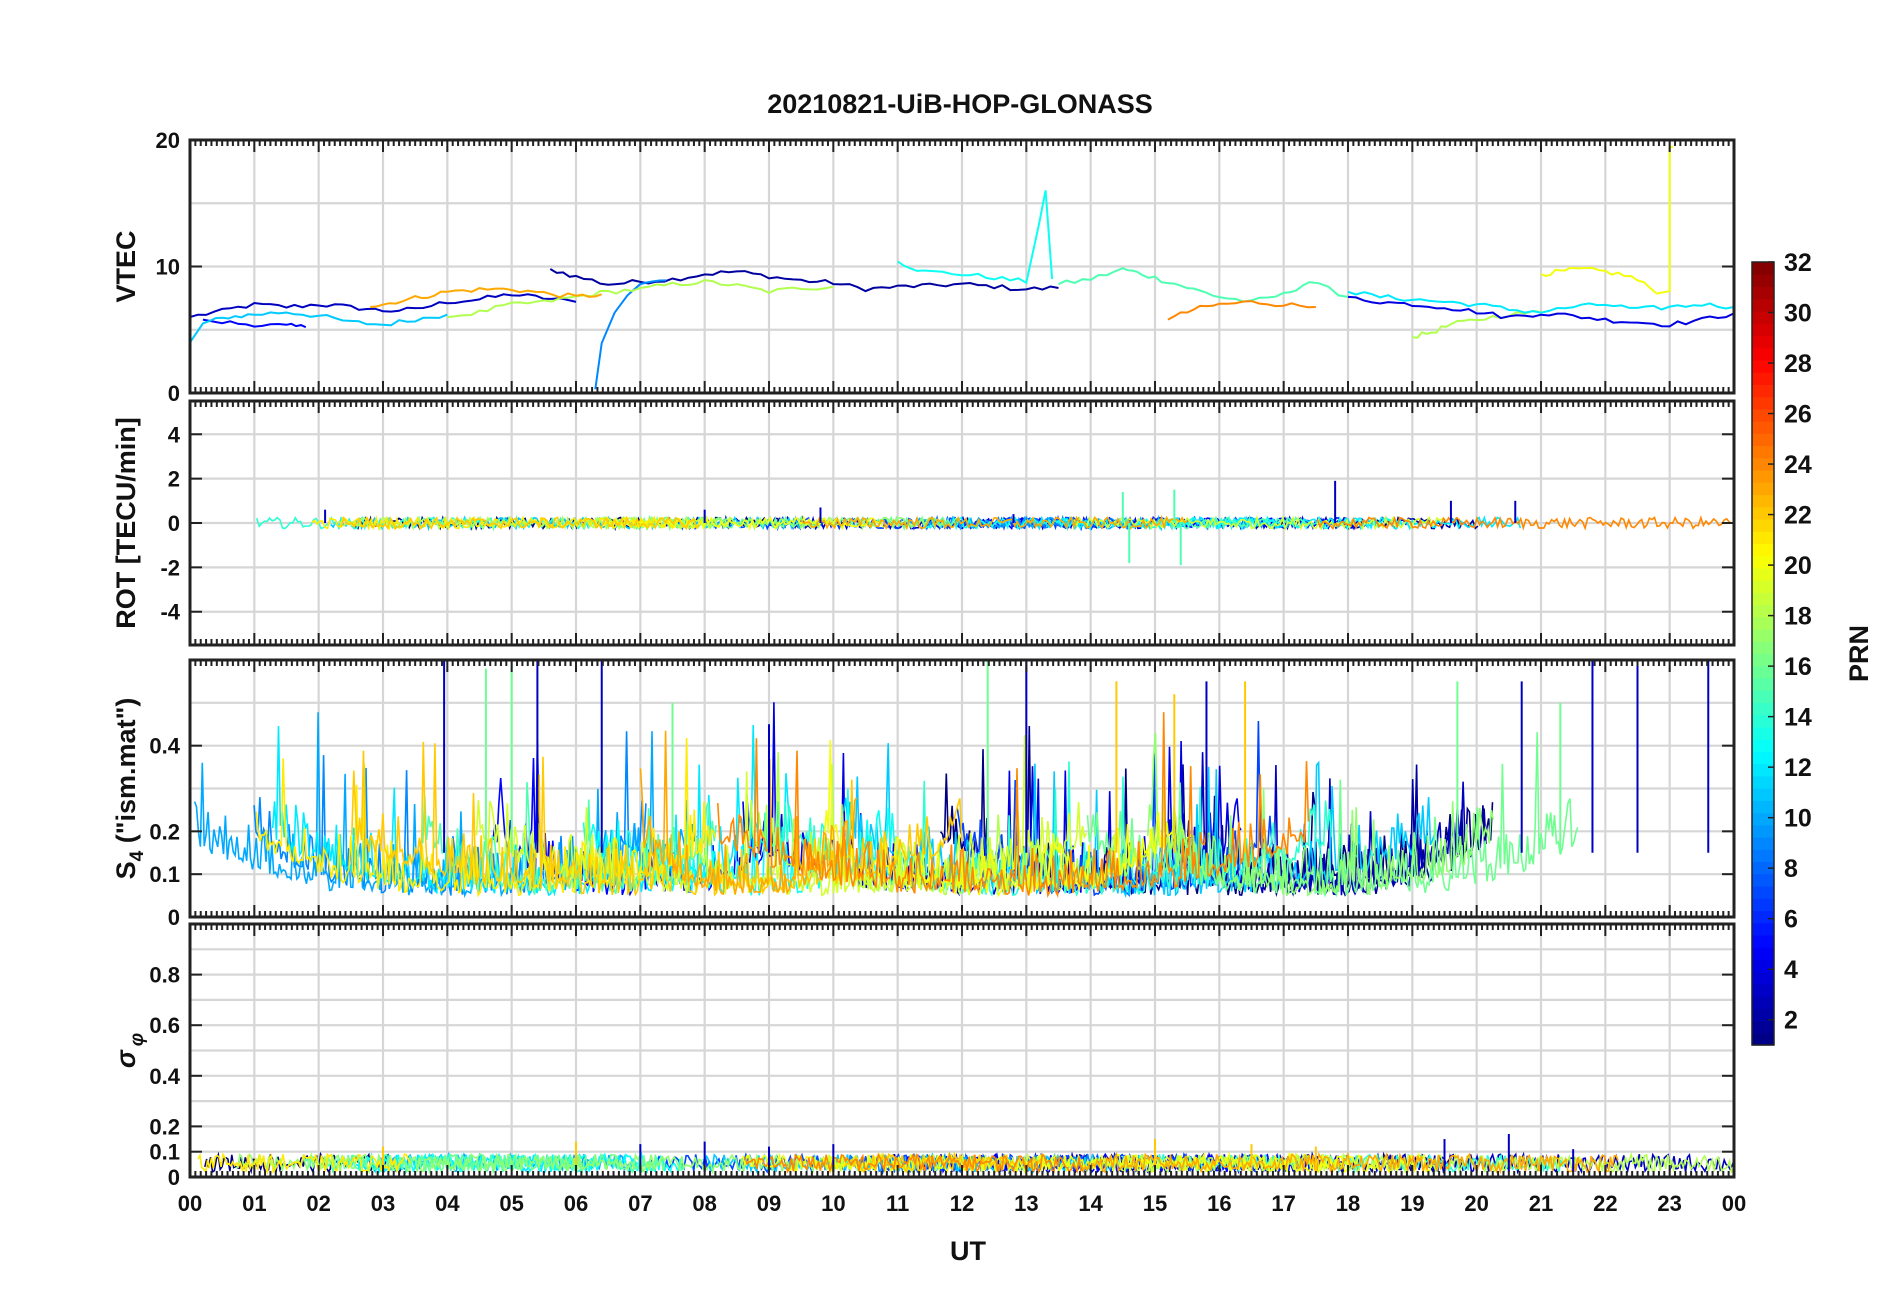  Describe the element at coordinates (704, 1203) in the screenshot. I see `x-tick-label: 08` at that location.